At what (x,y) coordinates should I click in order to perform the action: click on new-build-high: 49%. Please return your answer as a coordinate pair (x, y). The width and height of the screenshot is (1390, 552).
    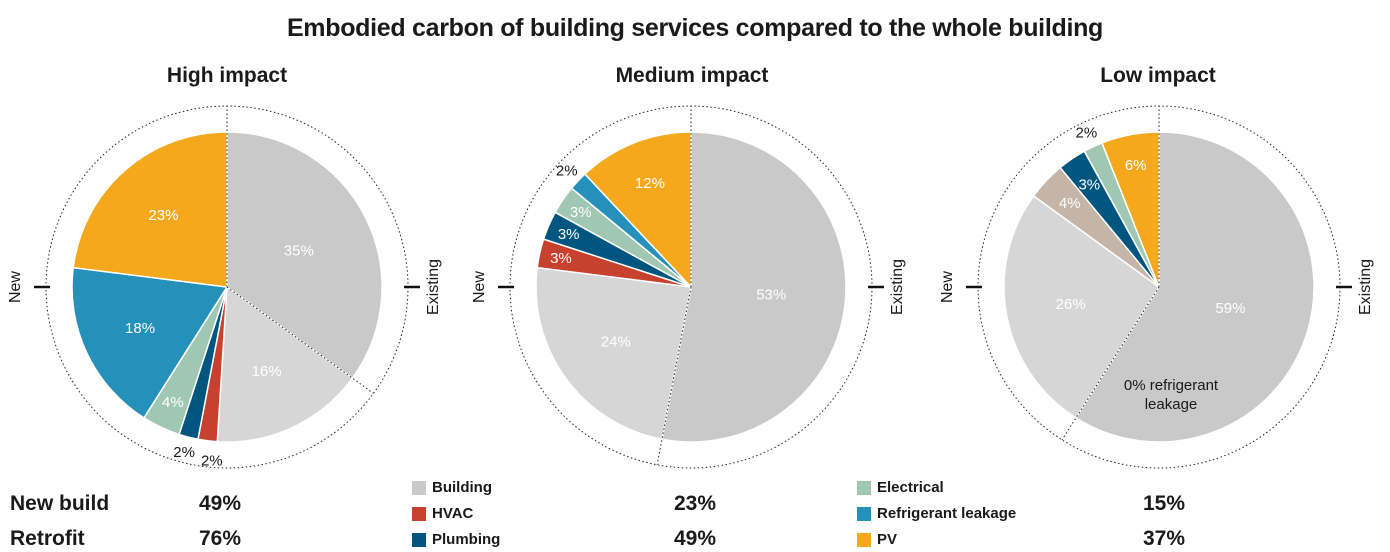
    Looking at the image, I should click on (220, 503).